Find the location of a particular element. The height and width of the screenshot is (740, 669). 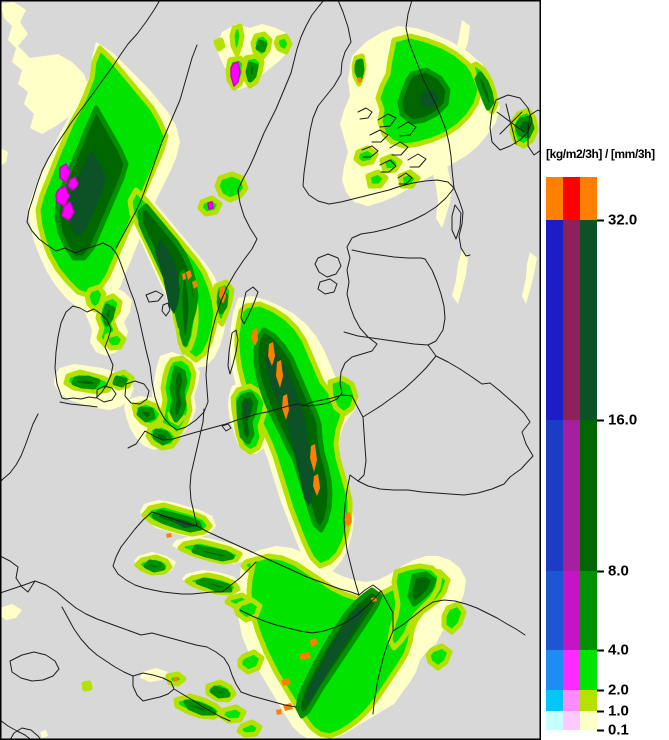

legend-tick-label: 1.0 is located at coordinates (618, 711).